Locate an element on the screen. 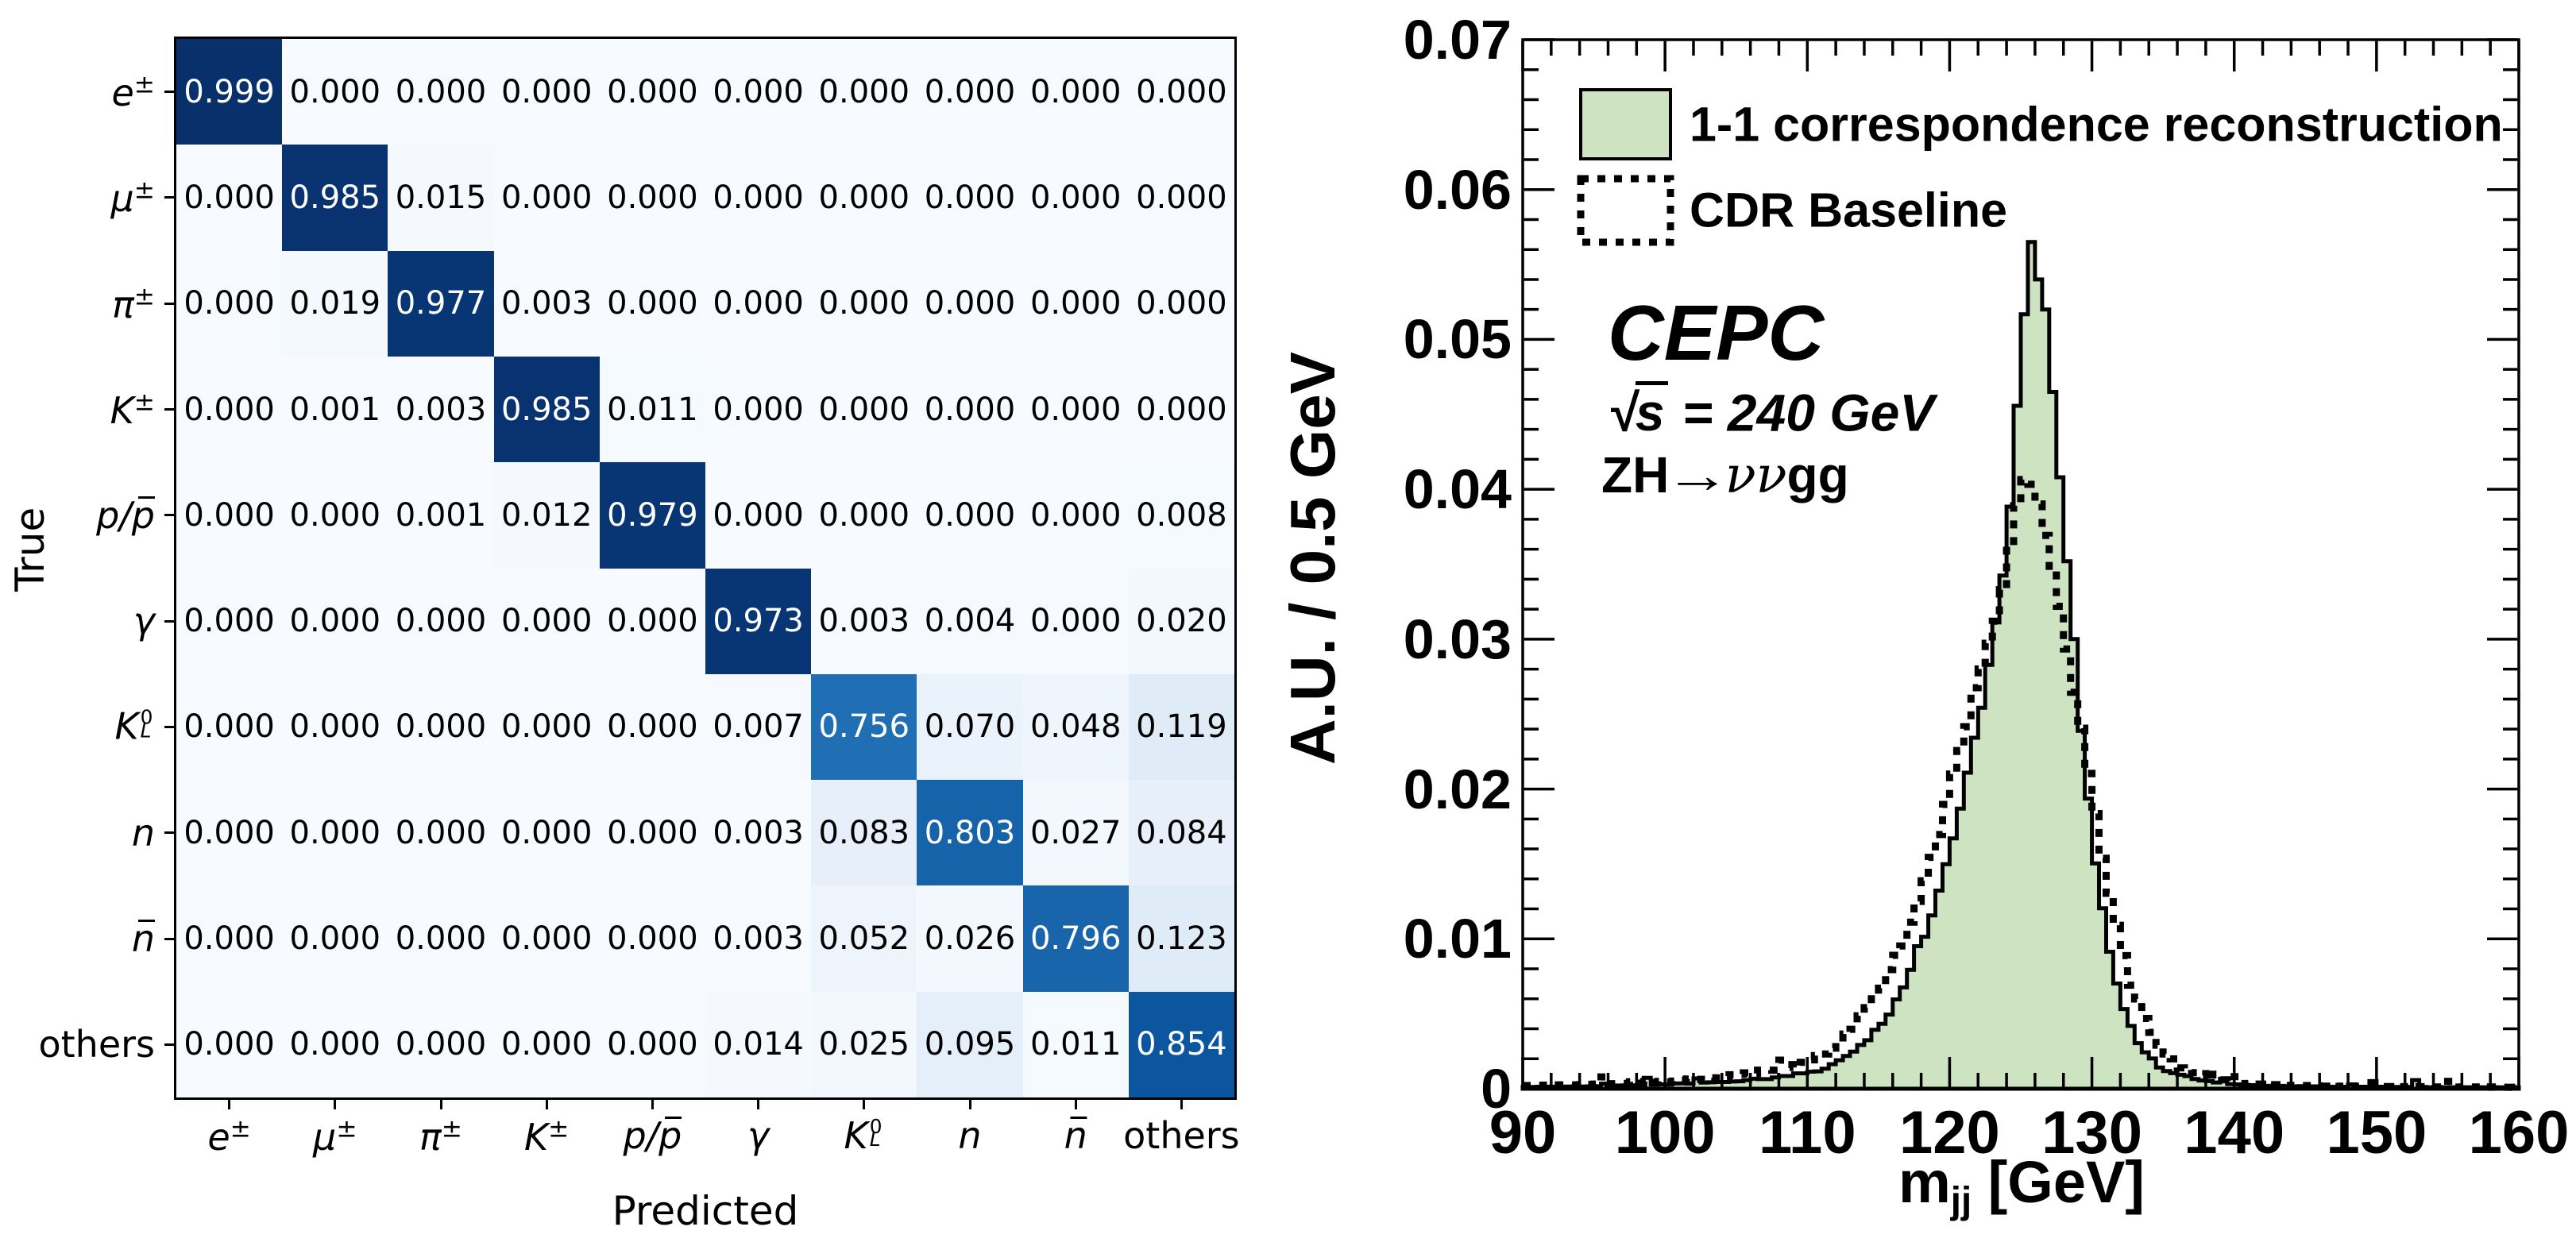 The image size is (2576, 1242). hist-y-tick-label-0.04: 0.04 is located at coordinates (1457, 489).